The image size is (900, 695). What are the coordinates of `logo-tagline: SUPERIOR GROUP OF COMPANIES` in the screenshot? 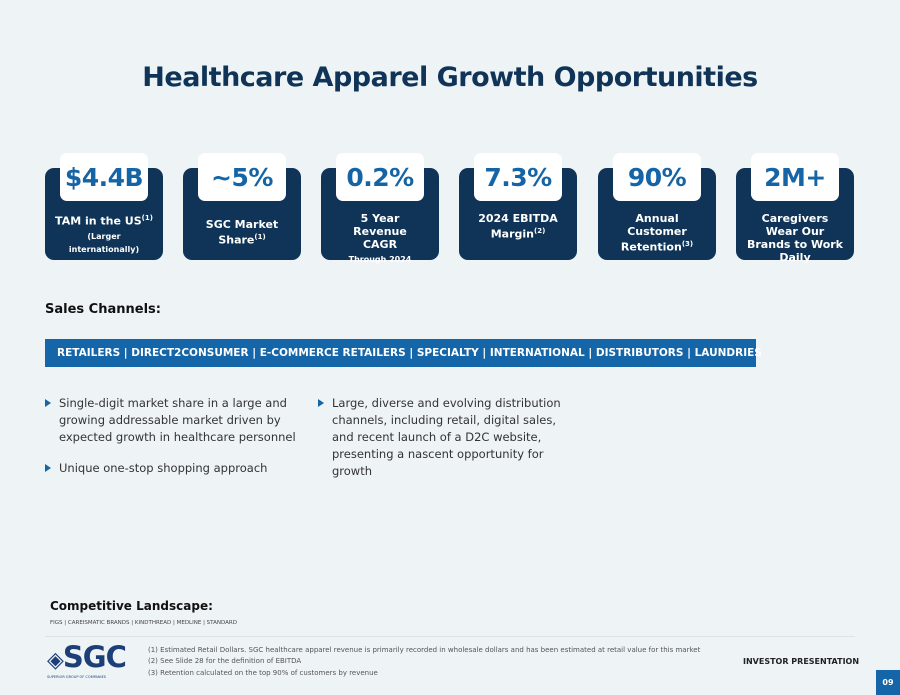 It's located at (77, 677).